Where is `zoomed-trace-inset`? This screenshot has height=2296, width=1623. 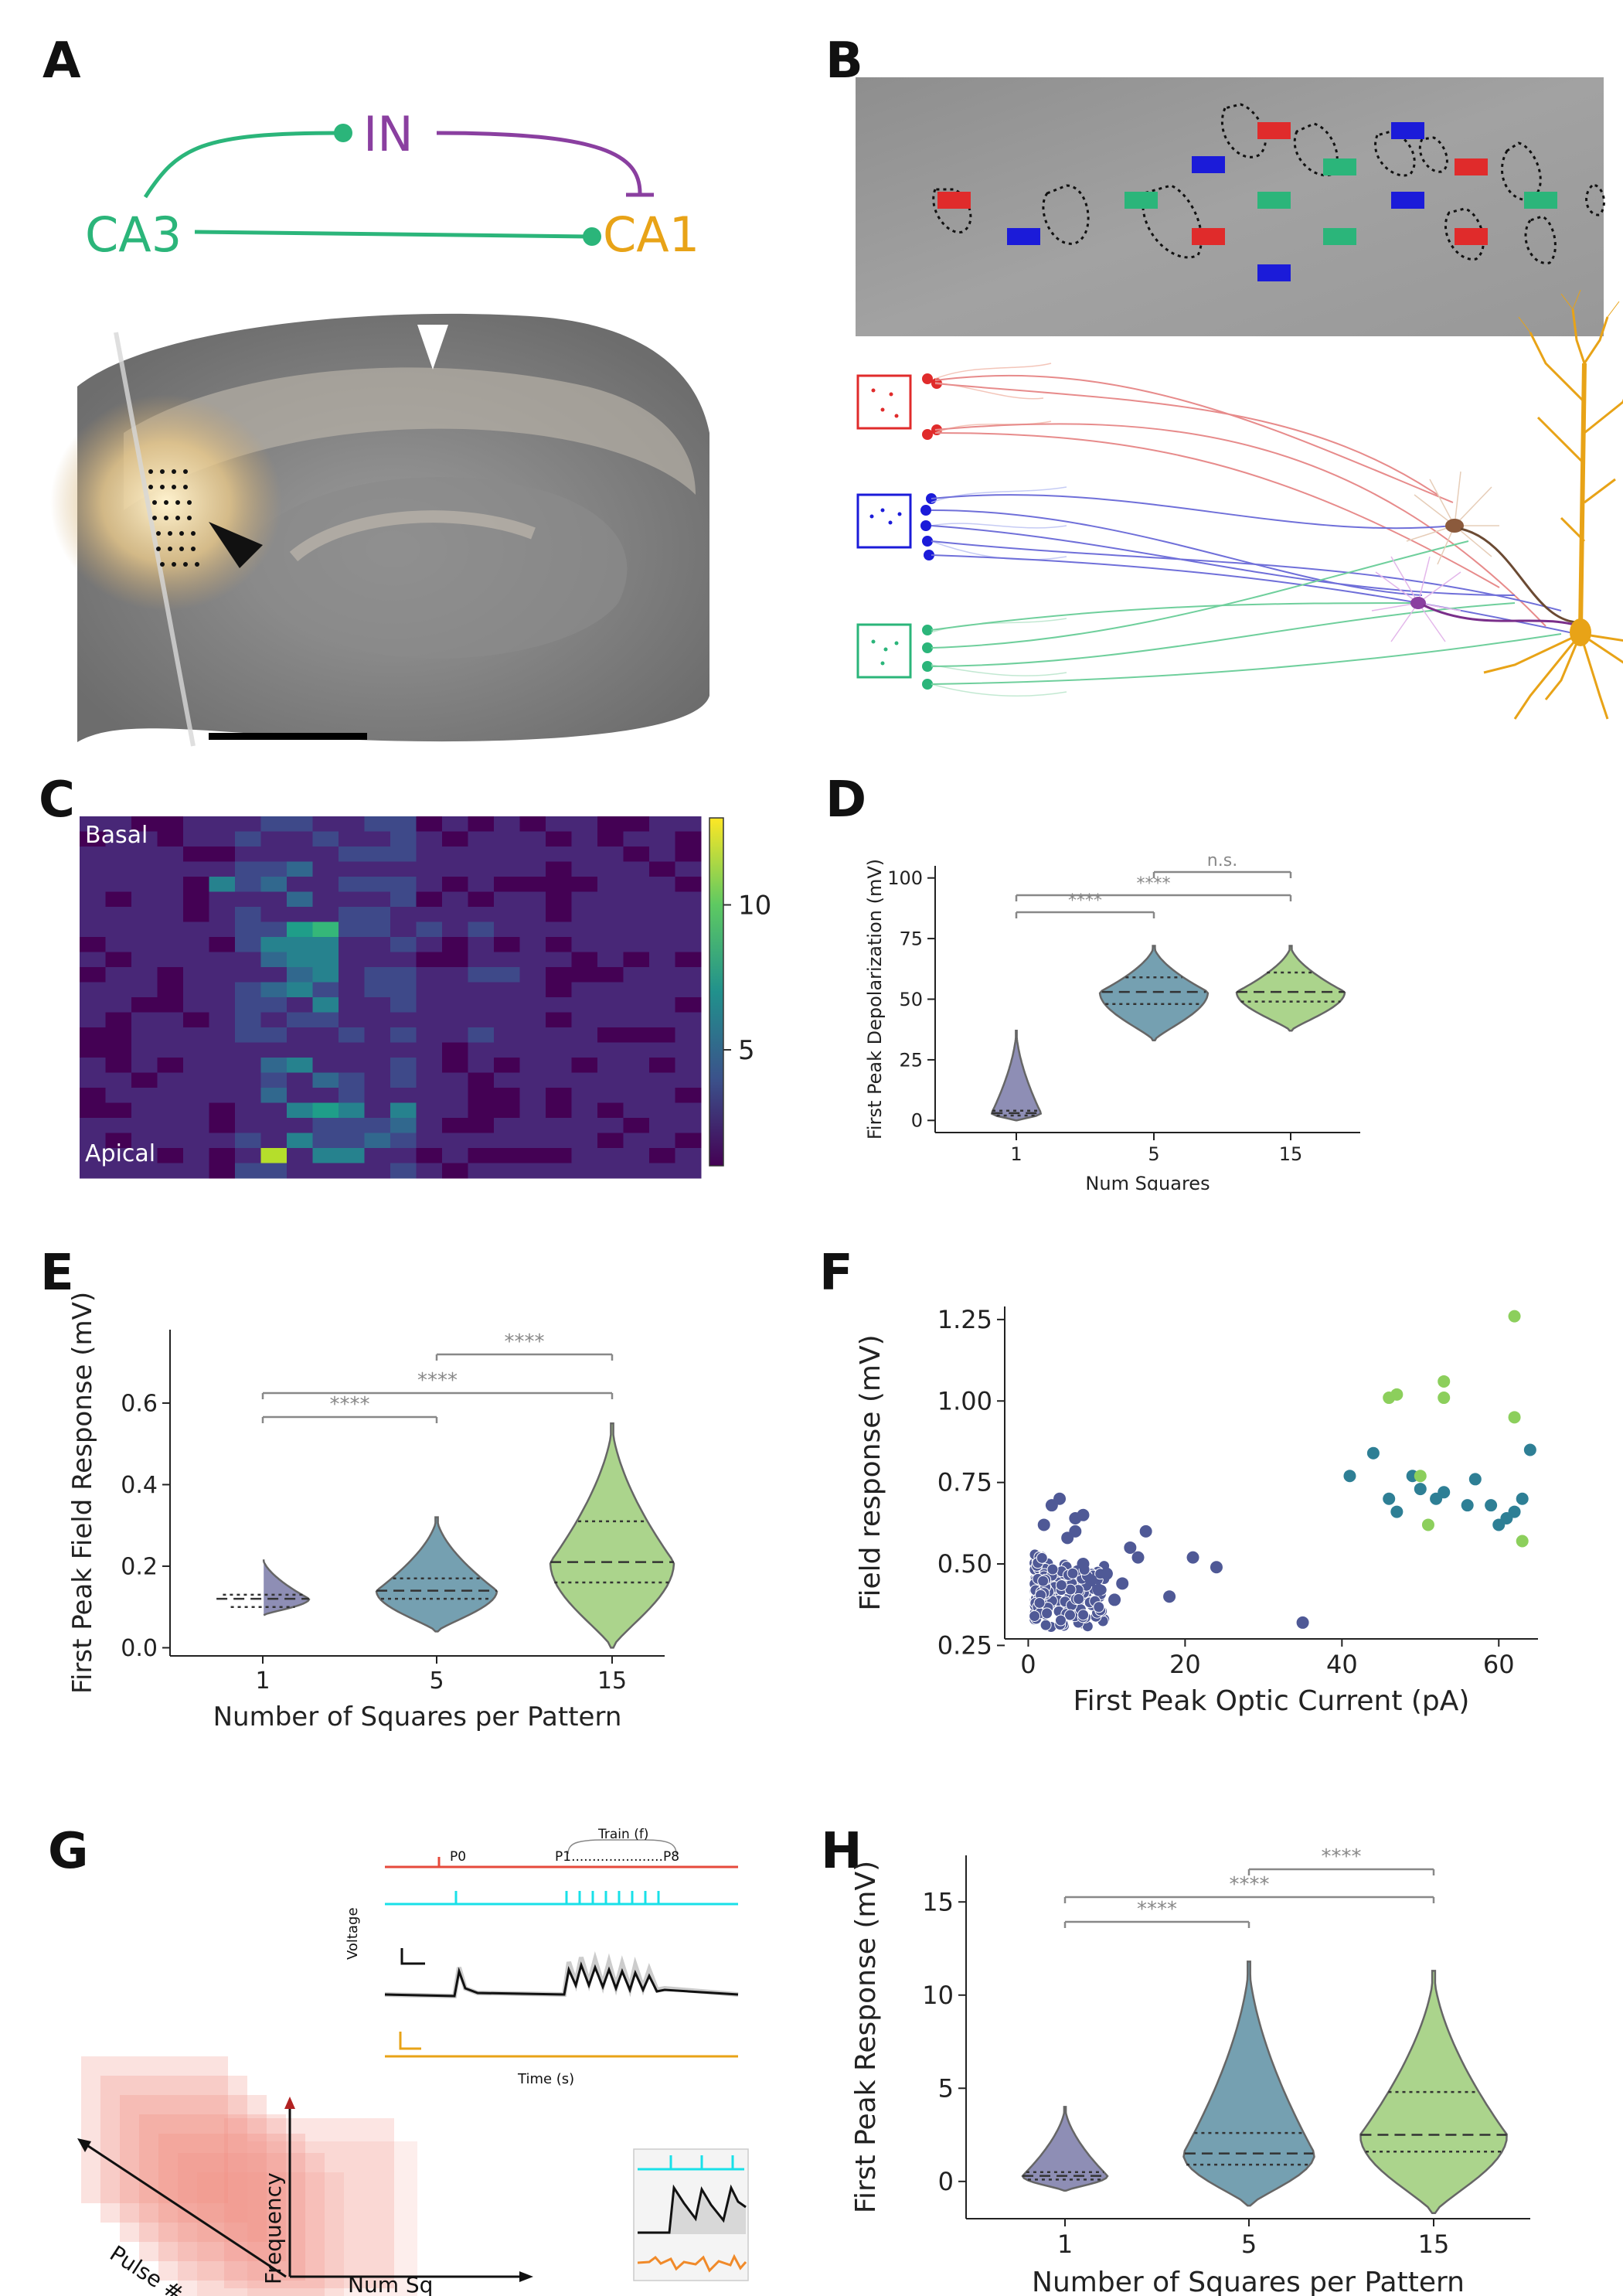 zoomed-trace-inset is located at coordinates (691, 2214).